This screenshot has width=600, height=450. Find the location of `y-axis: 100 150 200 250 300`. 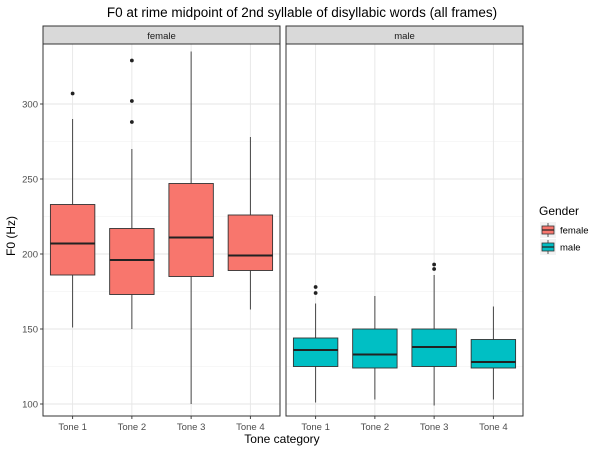

y-axis: 100 150 200 250 300 is located at coordinates (32, 255).